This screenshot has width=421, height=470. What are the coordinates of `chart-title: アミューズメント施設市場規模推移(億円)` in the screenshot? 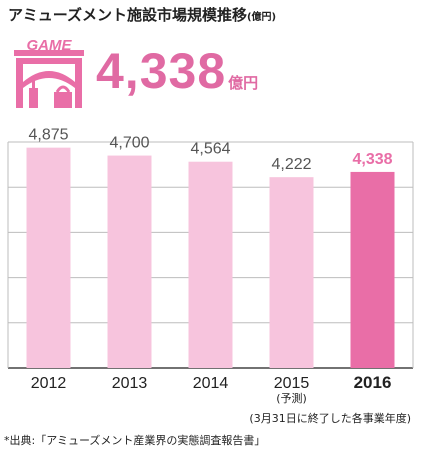 It's located at (142, 14).